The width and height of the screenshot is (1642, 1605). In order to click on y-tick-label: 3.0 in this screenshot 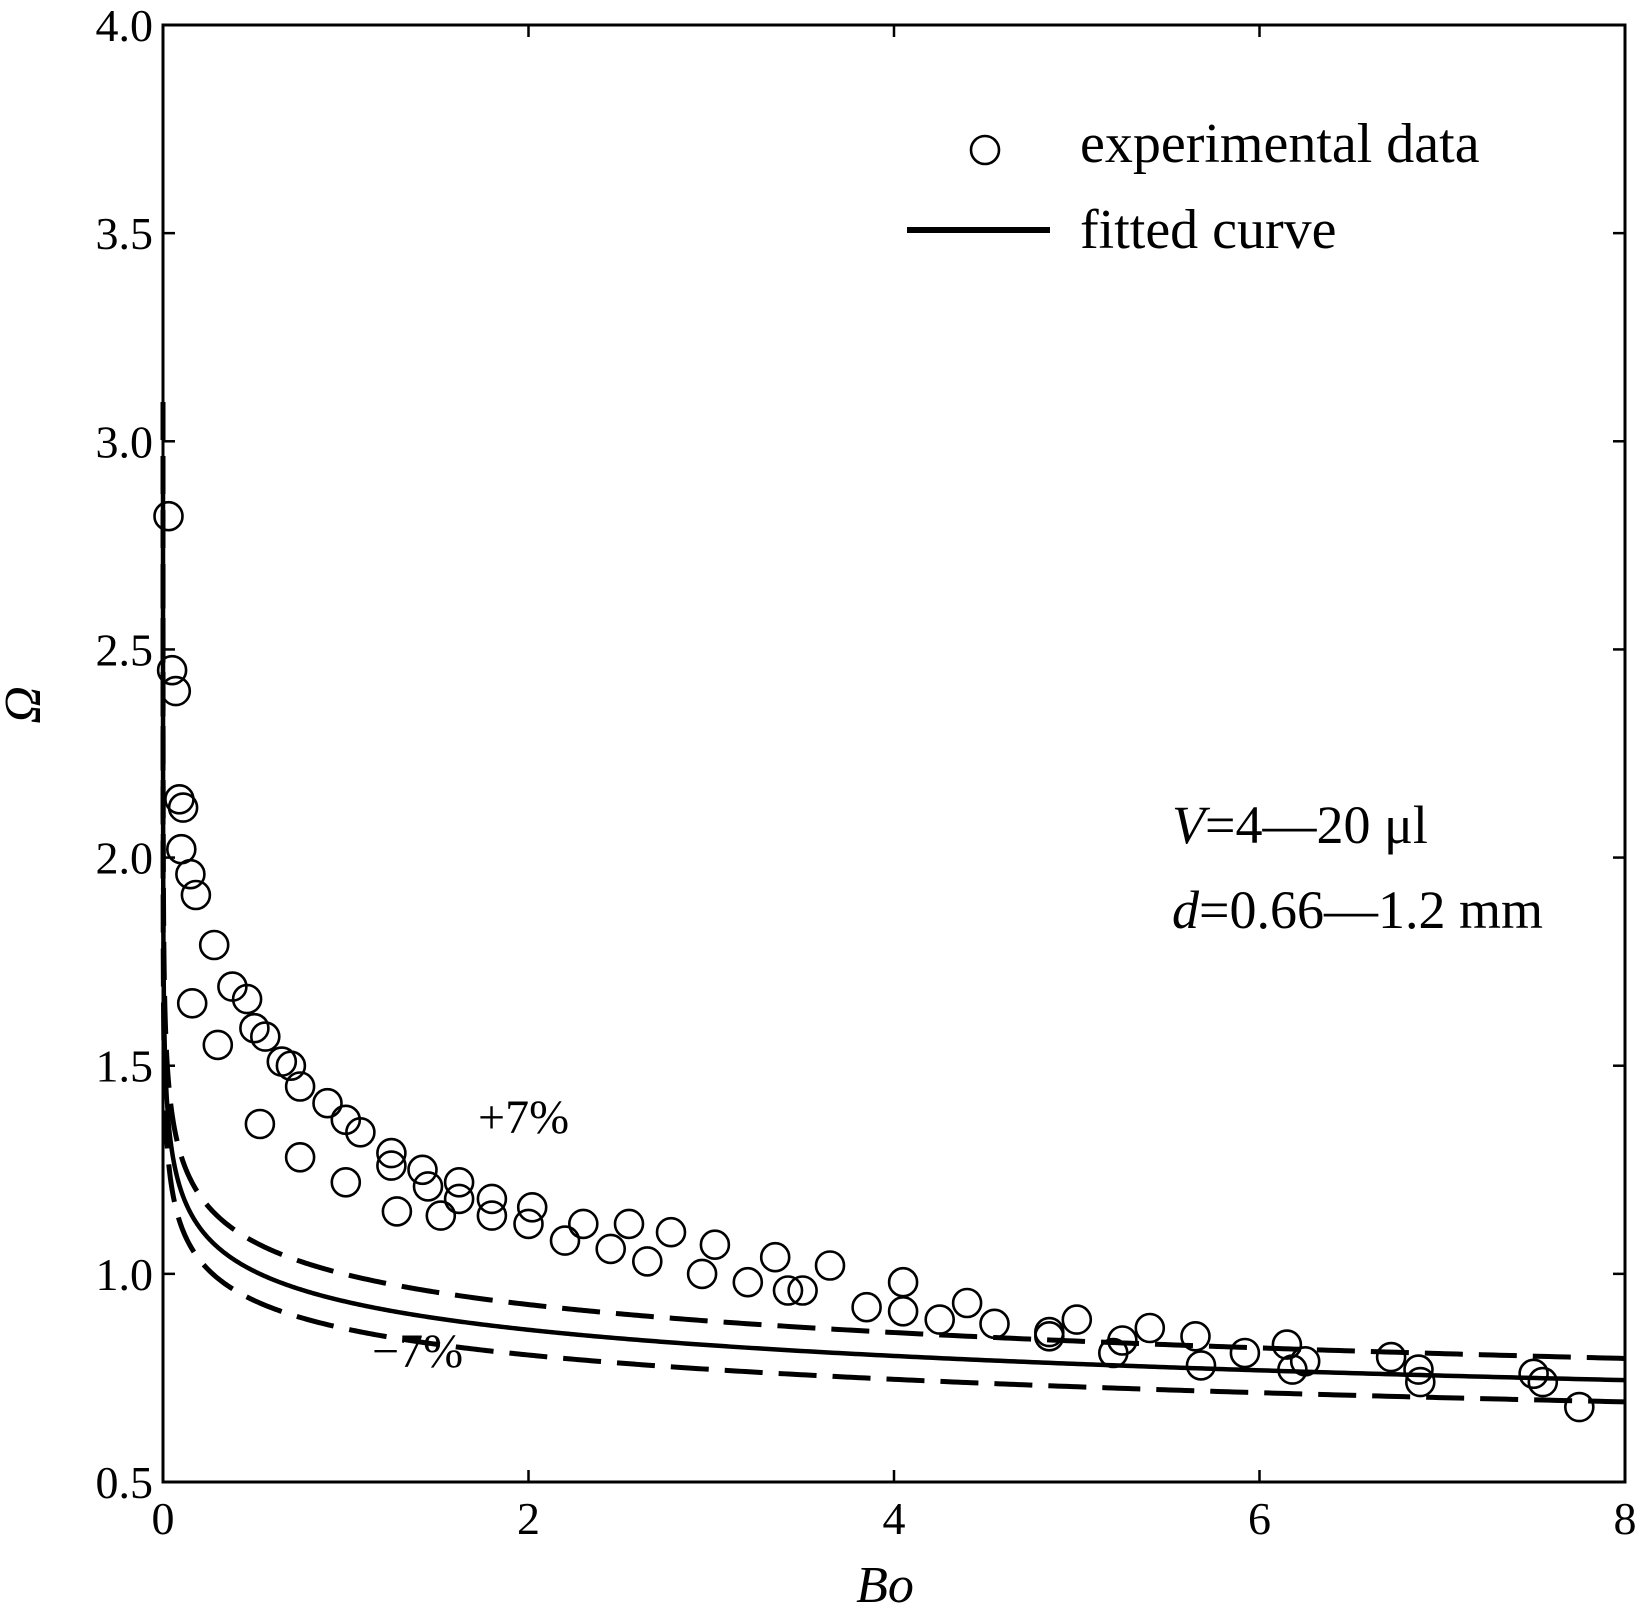, I will do `click(125, 441)`.